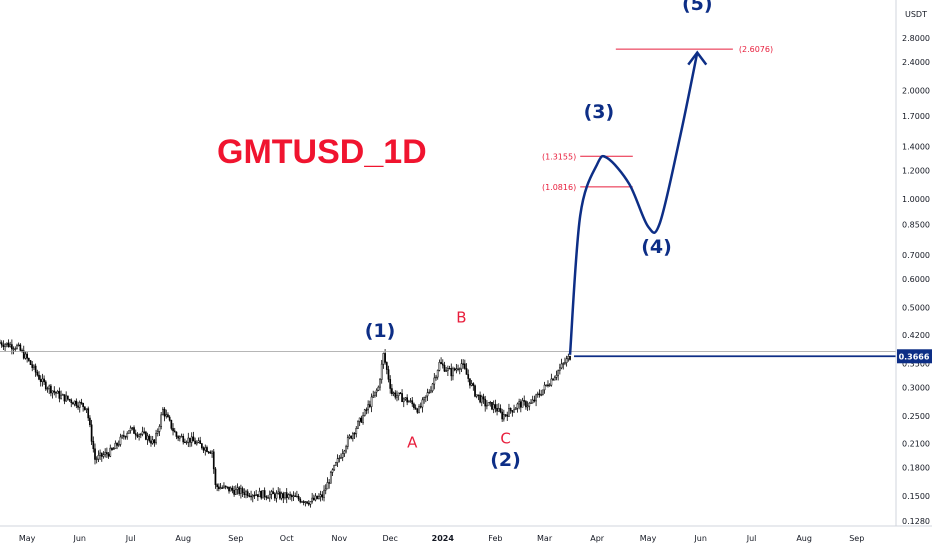 The height and width of the screenshot is (550, 932). Describe the element at coordinates (597, 538) in the screenshot. I see `x-tick-label: Apr` at that location.